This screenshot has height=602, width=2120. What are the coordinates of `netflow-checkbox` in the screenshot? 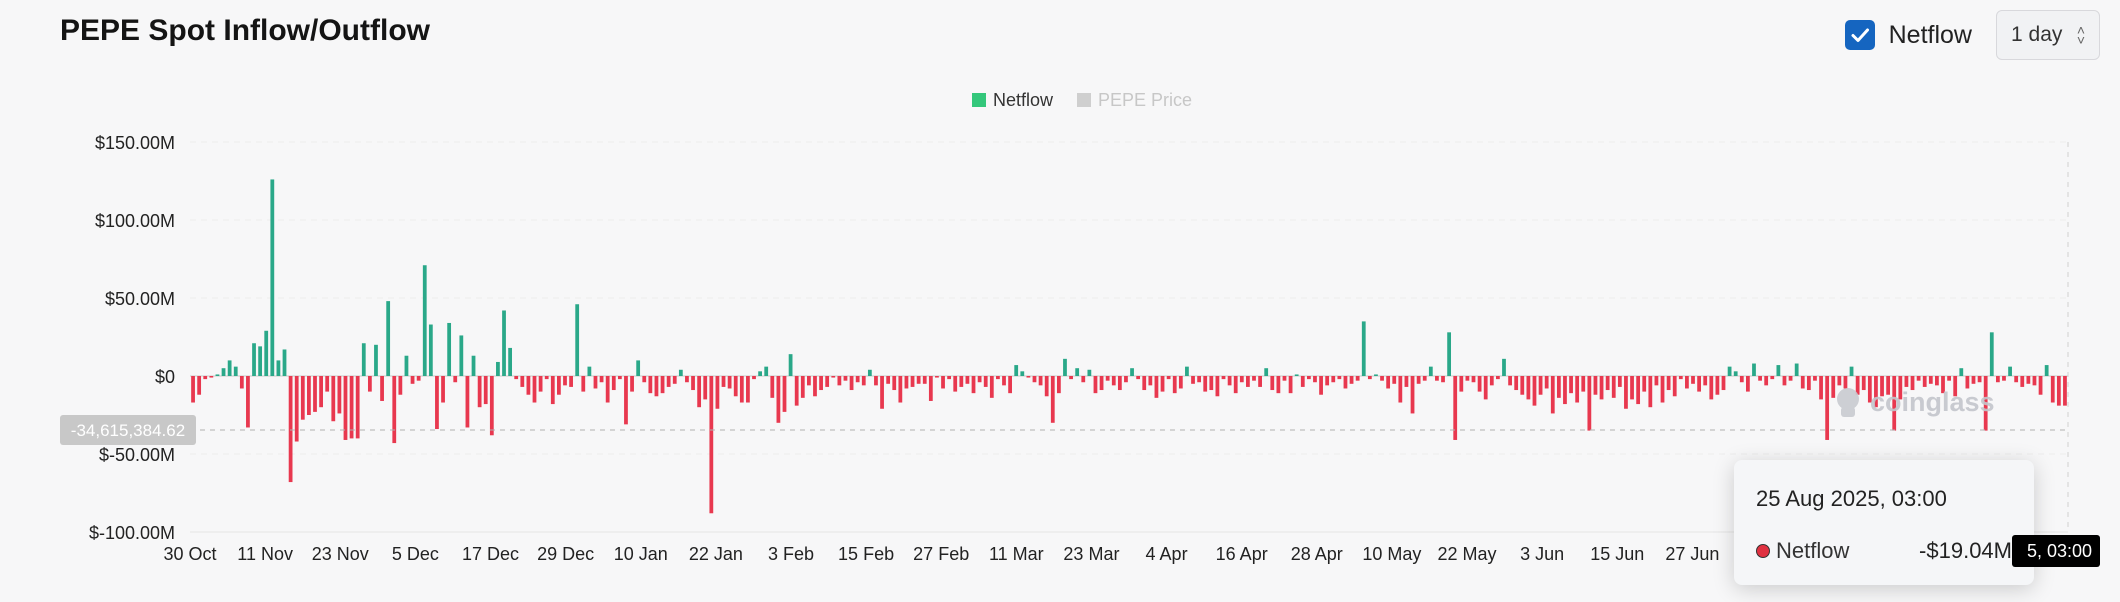 It's located at (1859, 35).